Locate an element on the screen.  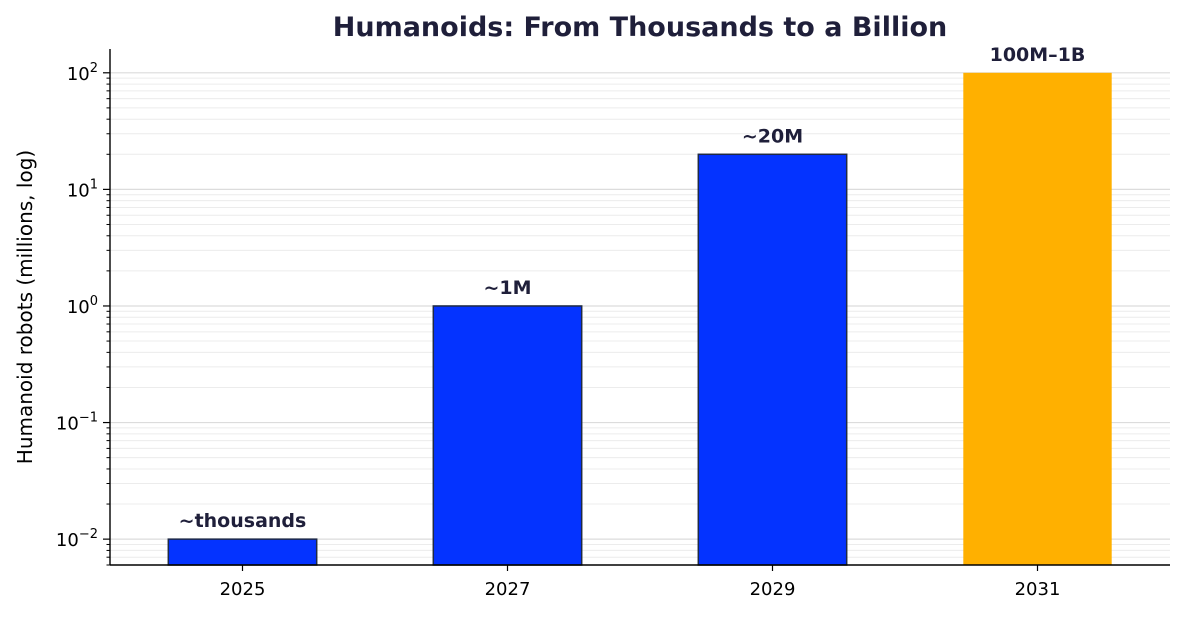
chart-title: Humanoids: From Thousands to a Billion is located at coordinates (640, 27).